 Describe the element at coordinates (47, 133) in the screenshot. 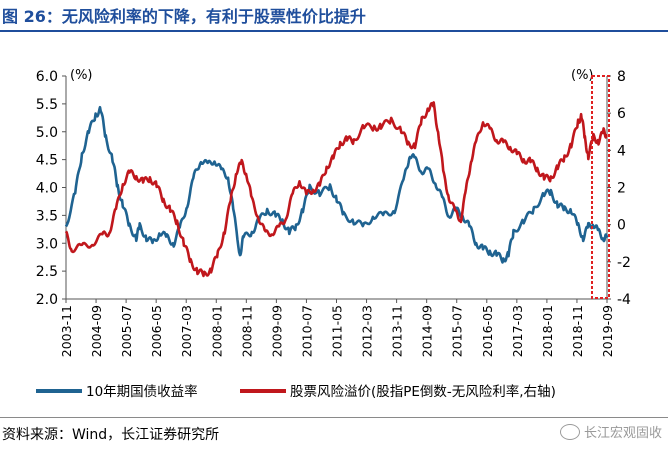

I see `left-tick-label: 5.0` at that location.